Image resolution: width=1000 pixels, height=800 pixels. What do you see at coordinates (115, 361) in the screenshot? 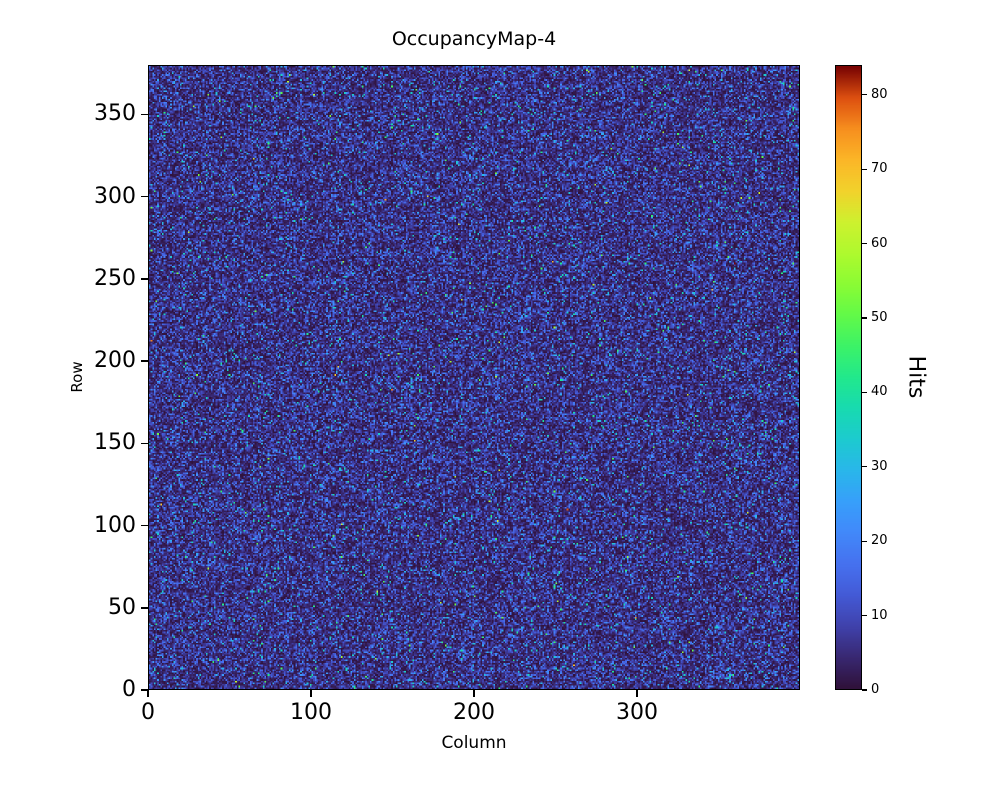
I see `y-tick-label: 200` at bounding box center [115, 361].